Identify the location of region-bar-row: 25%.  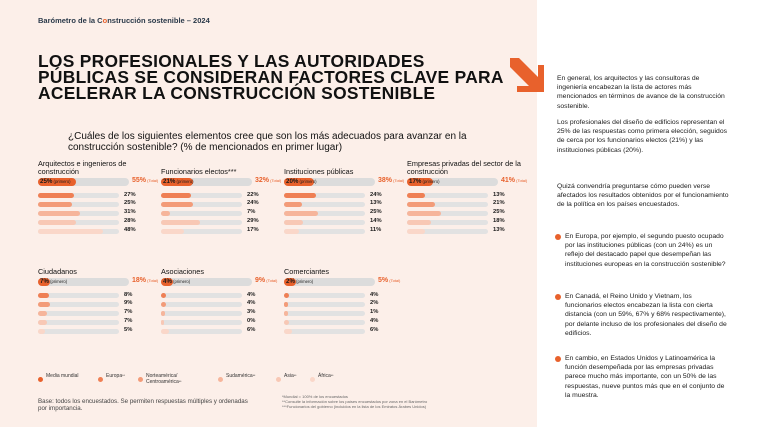
(466, 212).